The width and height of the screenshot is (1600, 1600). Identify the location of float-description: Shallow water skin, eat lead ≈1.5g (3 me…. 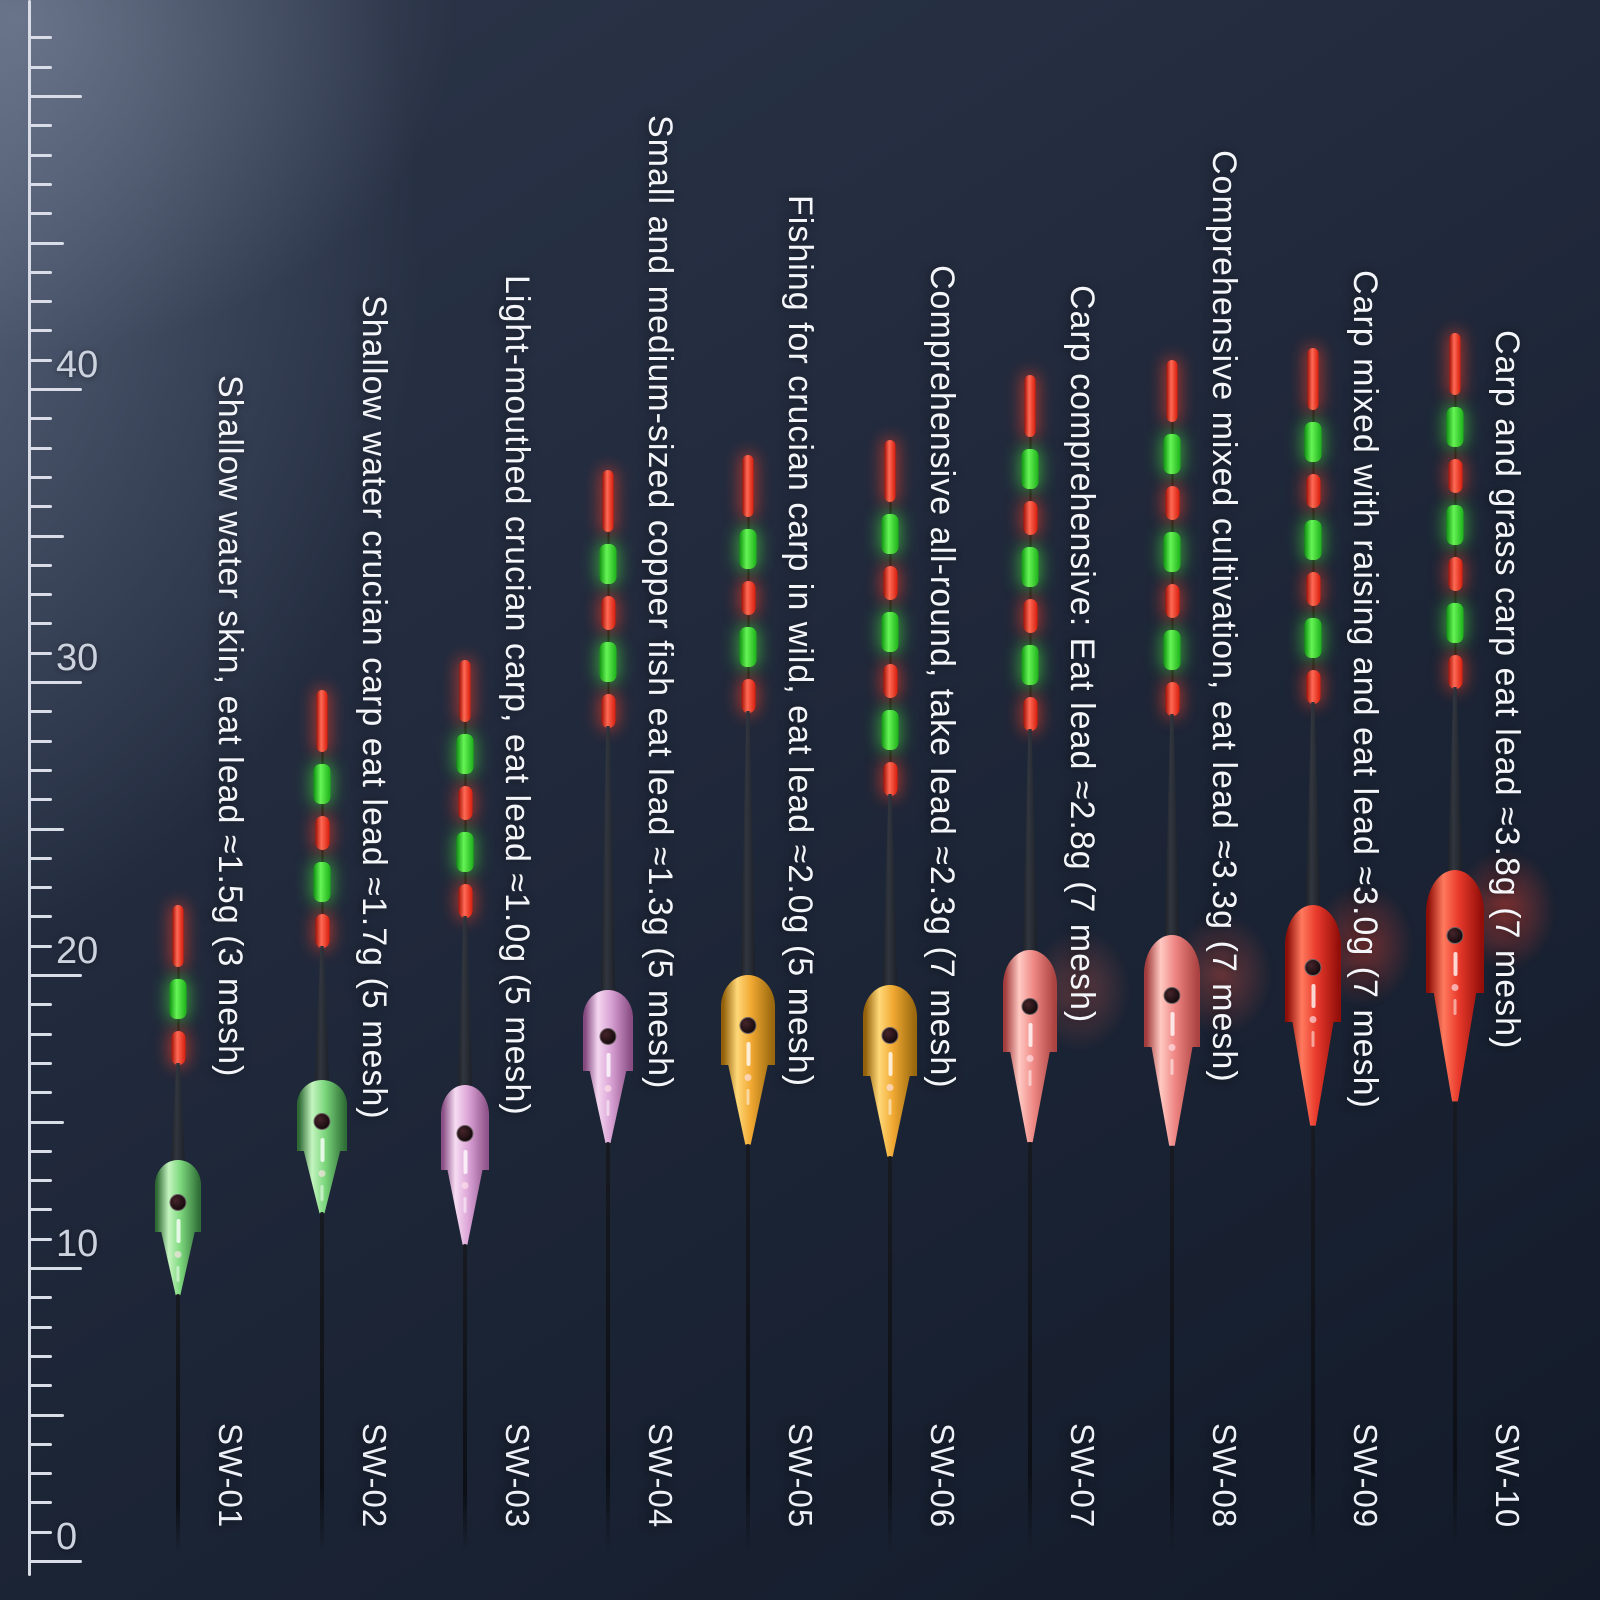
(230, 726).